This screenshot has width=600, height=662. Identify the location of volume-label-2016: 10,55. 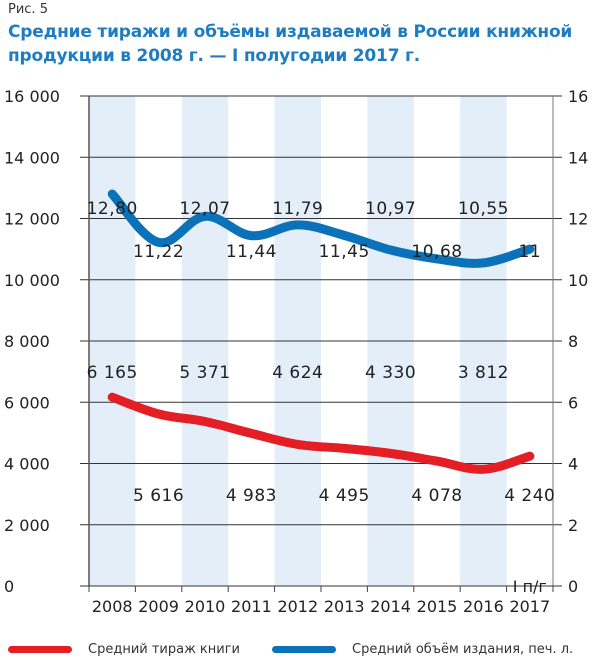
(483, 209).